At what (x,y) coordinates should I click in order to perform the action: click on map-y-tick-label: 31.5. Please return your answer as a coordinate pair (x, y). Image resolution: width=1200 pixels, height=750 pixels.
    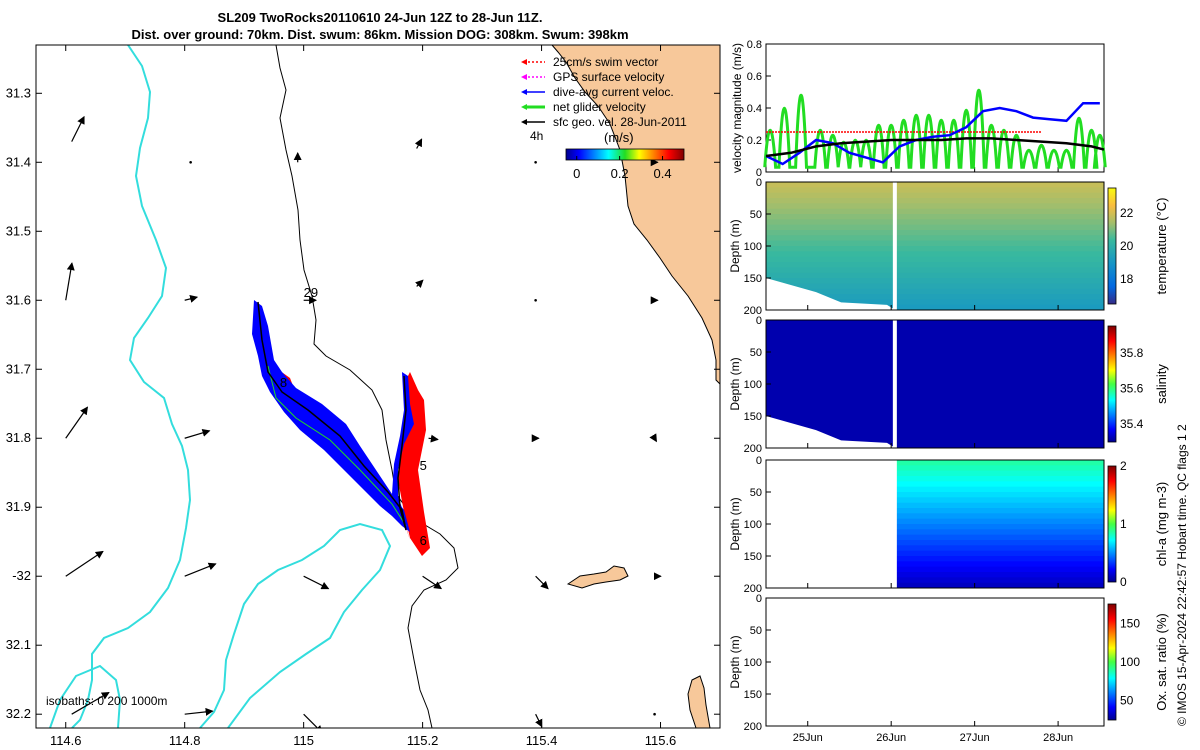
    Looking at the image, I should click on (18, 230).